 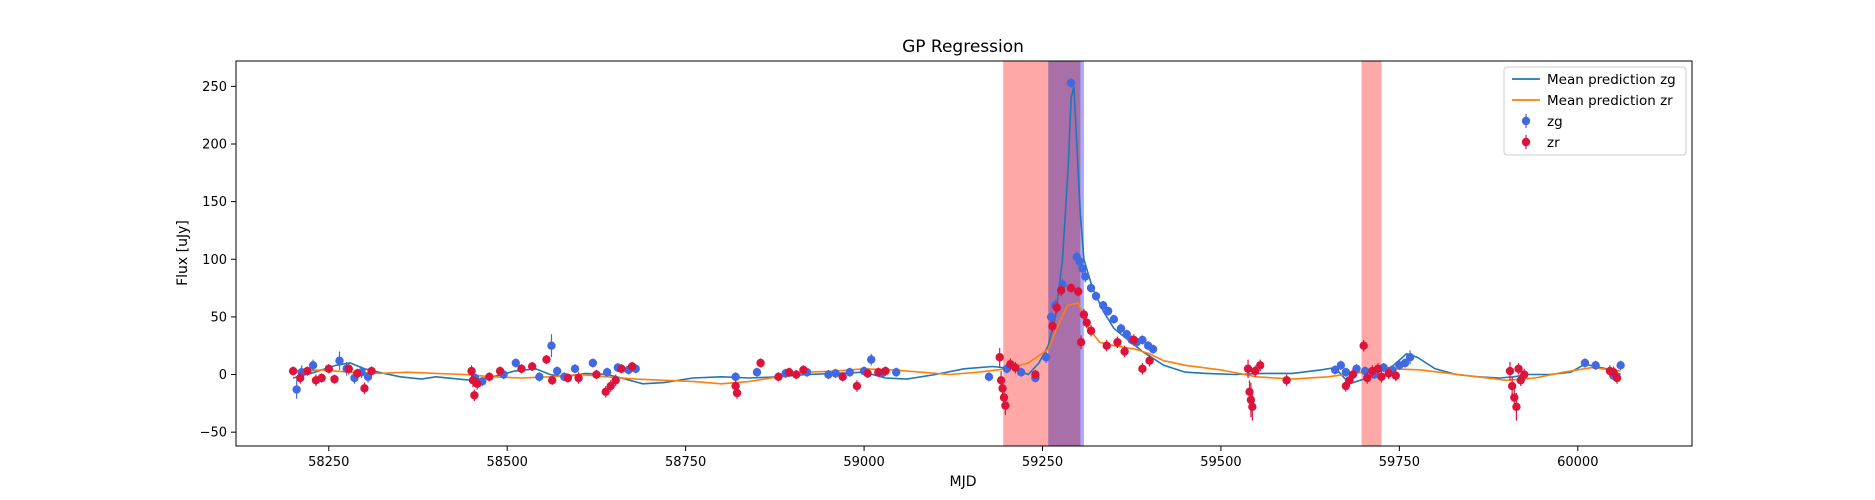 What do you see at coordinates (1611, 80) in the screenshot?
I see `legend-label: Mean prediction zg` at bounding box center [1611, 80].